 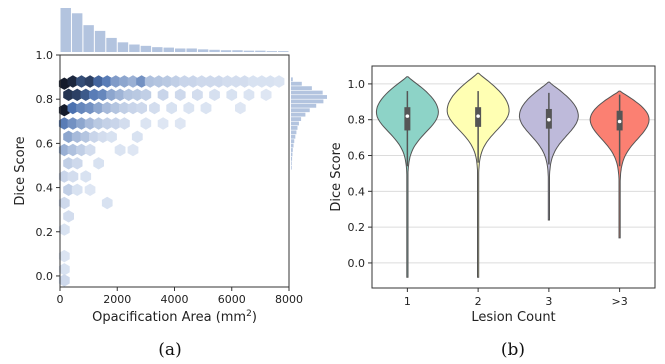 I want to click on violin-y-tick-label: 0.4, so click(x=357, y=191).